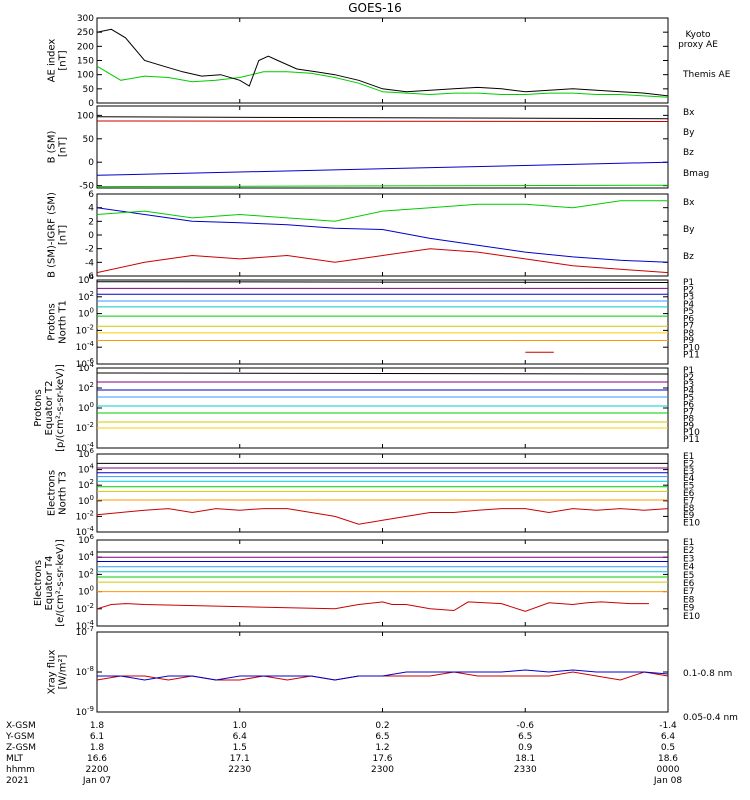  Describe the element at coordinates (19, 737) in the screenshot. I see `ephemeris-row-label: Y-GSM` at that location.